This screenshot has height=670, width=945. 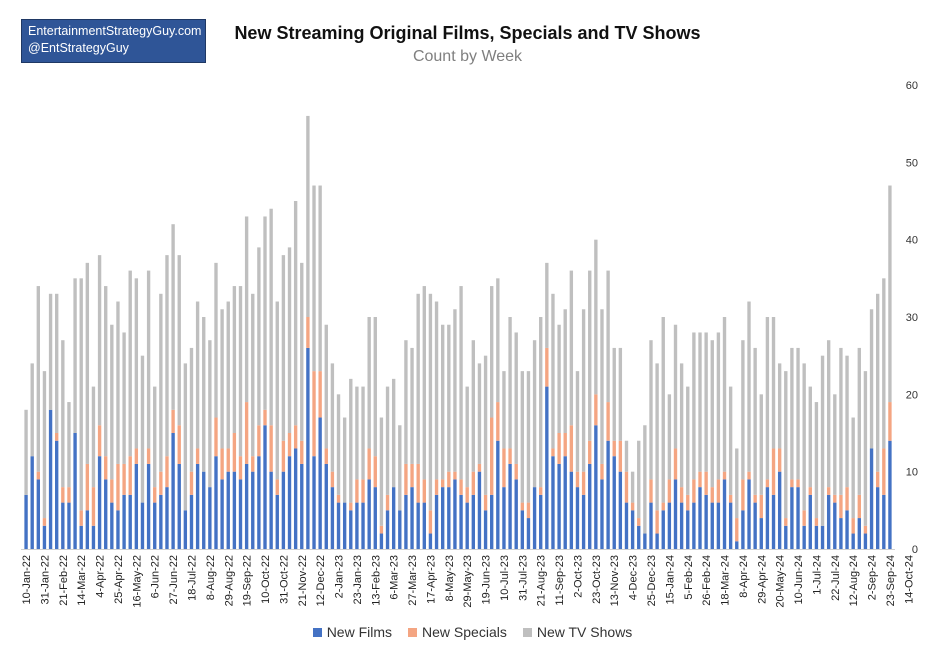 I want to click on x-tick-label: 21-Aug-23, so click(x=542, y=580).